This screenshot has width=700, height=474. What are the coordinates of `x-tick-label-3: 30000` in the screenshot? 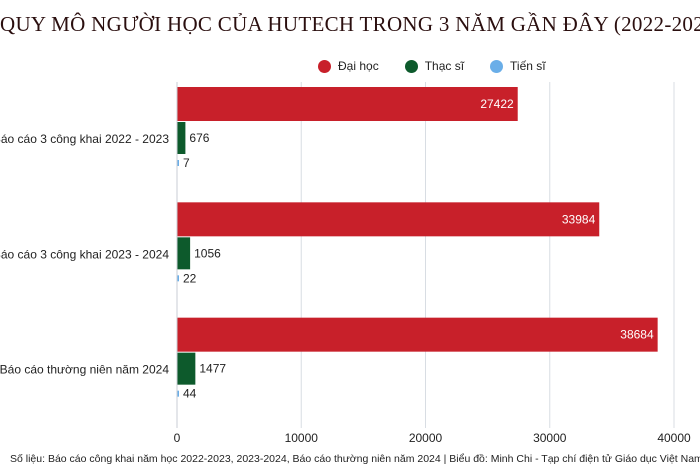 It's located at (550, 438).